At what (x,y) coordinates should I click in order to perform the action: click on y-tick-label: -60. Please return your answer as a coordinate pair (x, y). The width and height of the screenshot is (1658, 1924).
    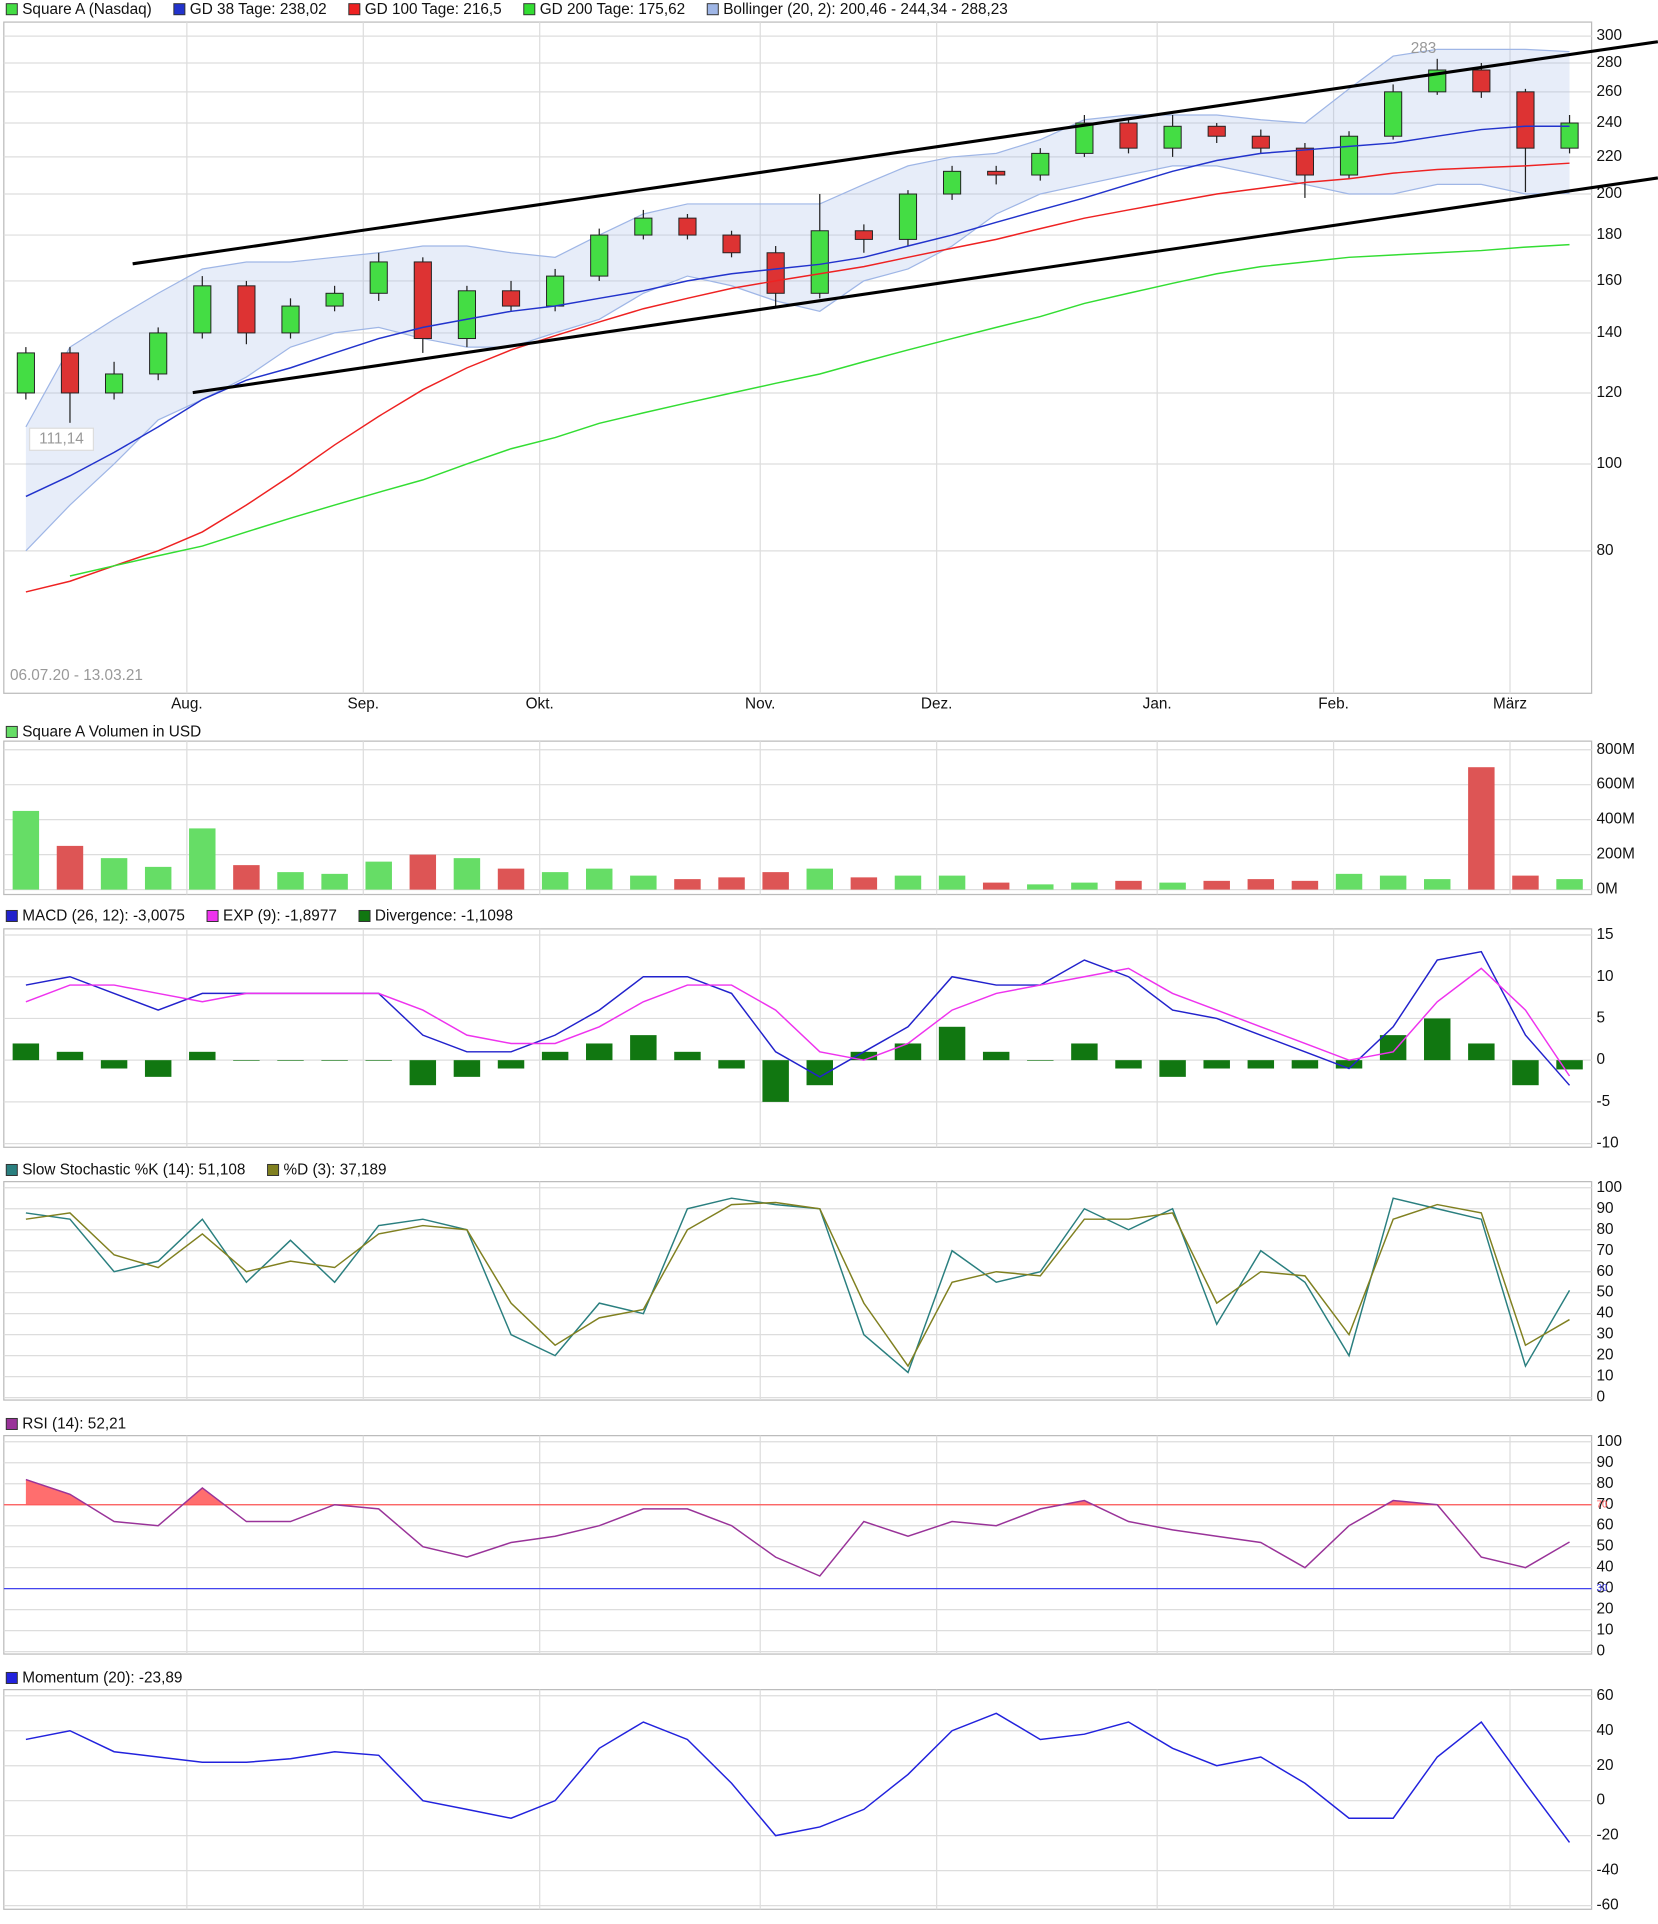
    Looking at the image, I should click on (1608, 1905).